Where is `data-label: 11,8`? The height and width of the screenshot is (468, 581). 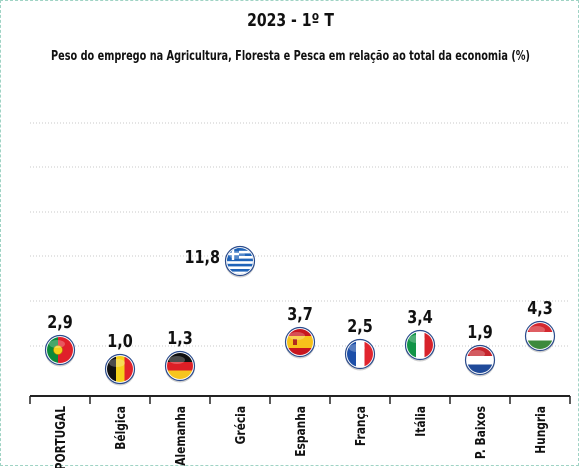 data-label: 11,8 is located at coordinates (202, 256).